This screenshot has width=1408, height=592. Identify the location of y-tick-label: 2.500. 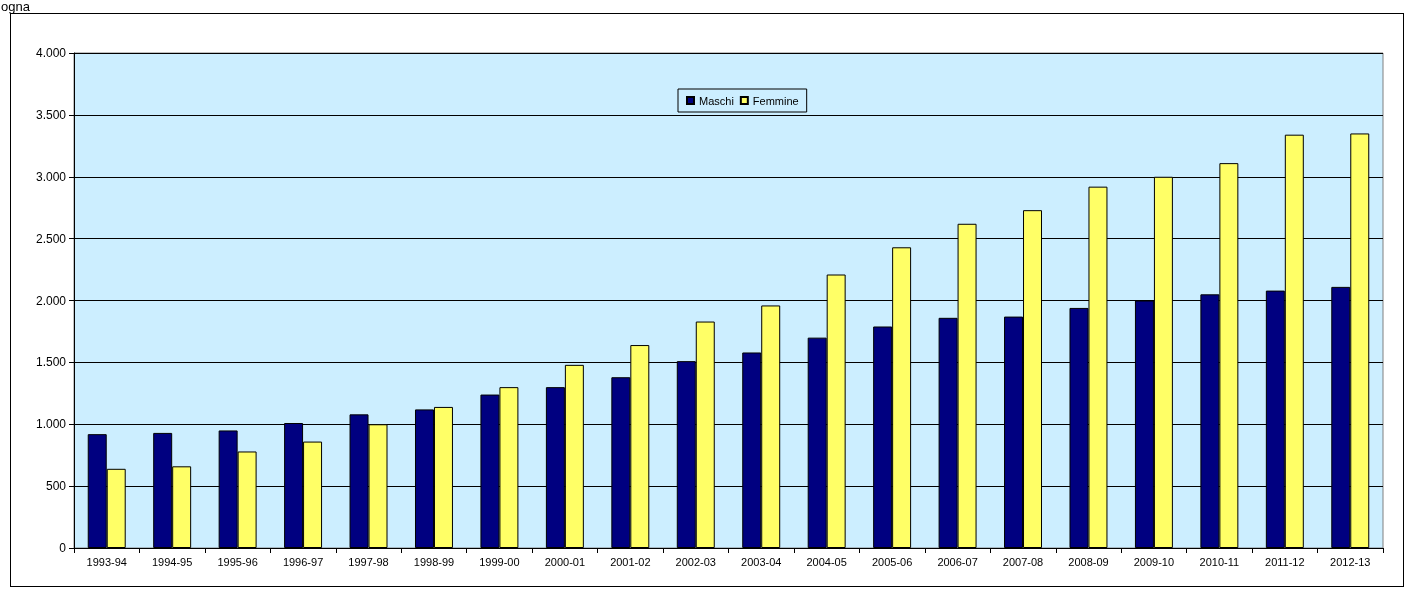
(51, 238).